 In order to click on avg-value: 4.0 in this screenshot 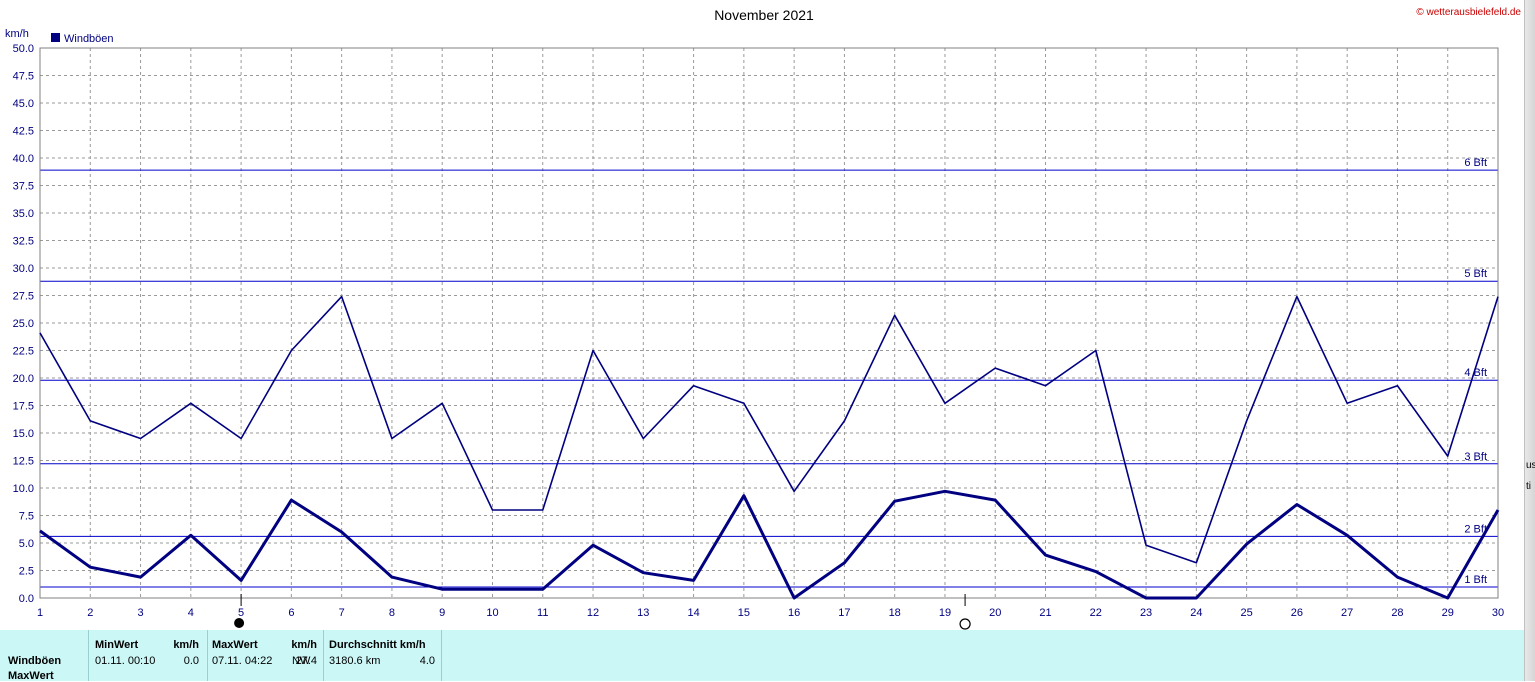, I will do `click(427, 661)`.